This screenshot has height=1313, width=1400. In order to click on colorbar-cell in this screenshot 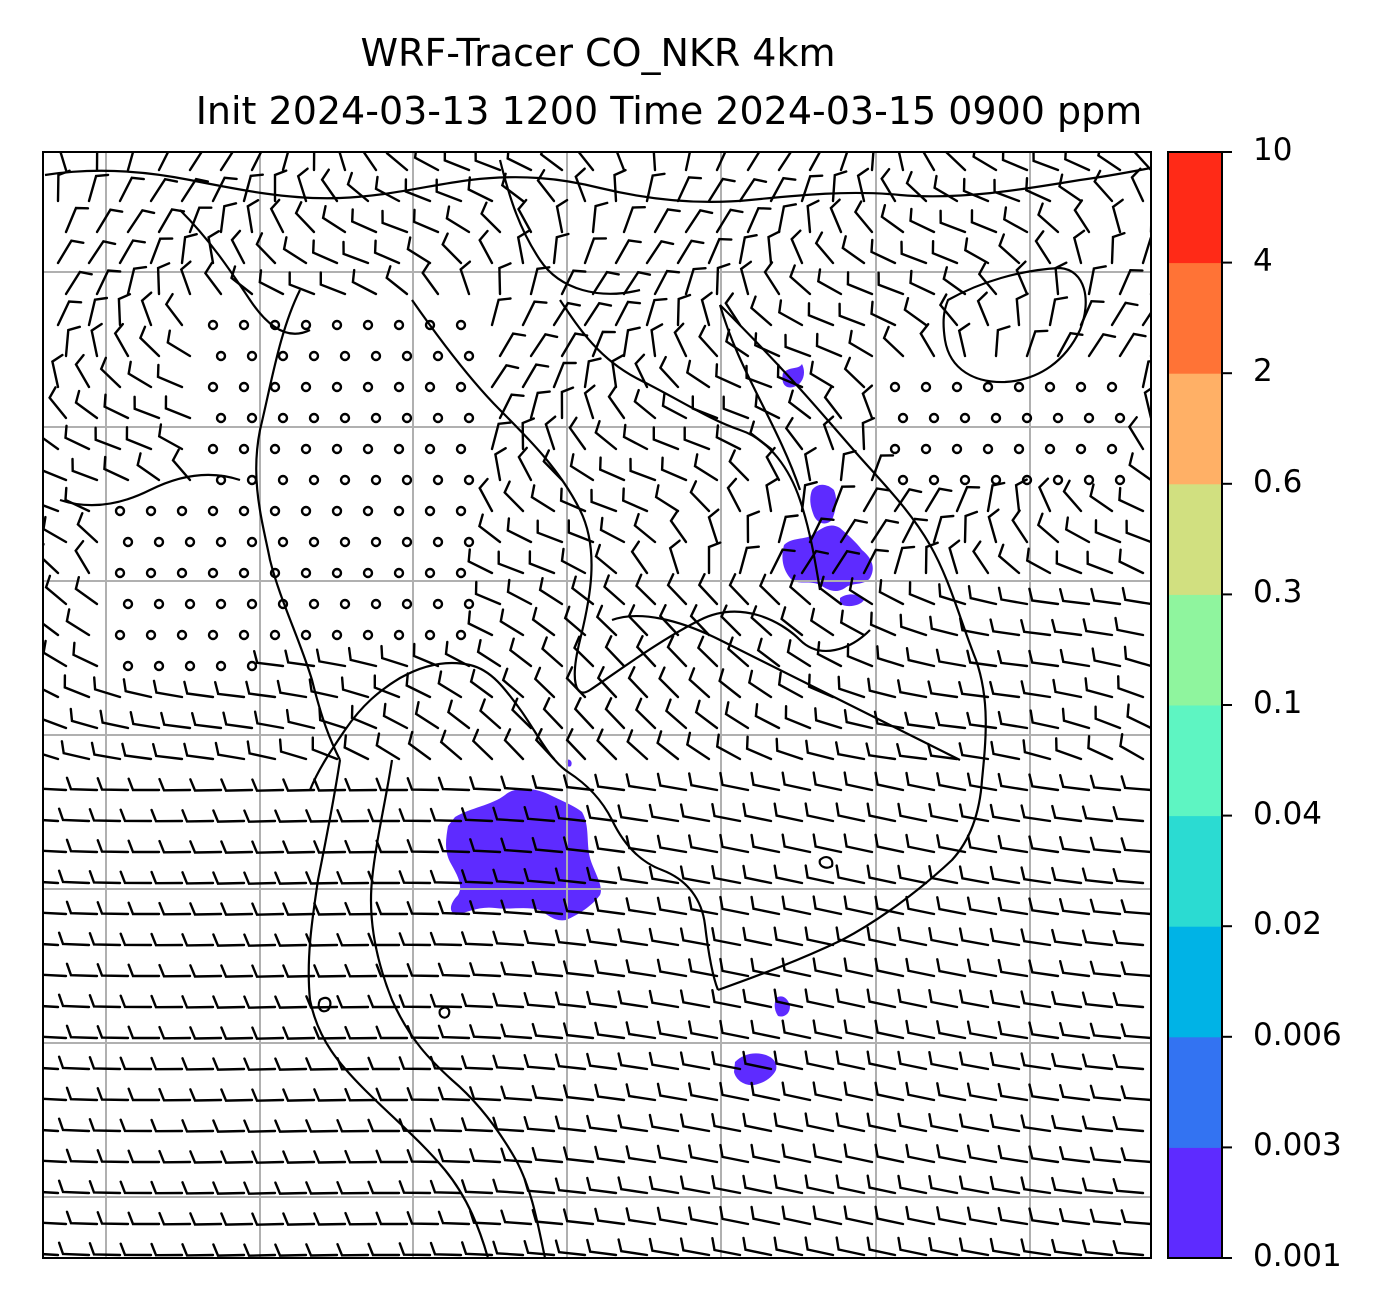, I will do `click(1195, 1203)`.